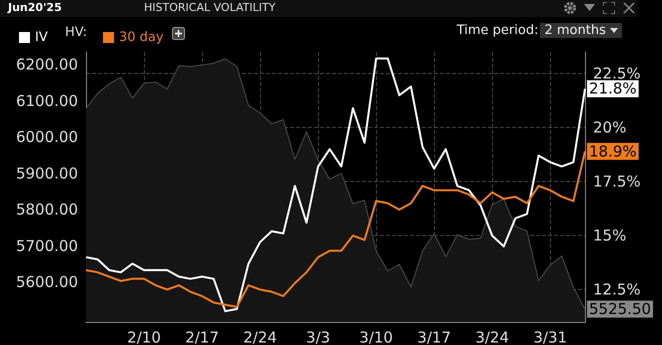  I want to click on y2-tick-label: 15%, so click(609, 235).